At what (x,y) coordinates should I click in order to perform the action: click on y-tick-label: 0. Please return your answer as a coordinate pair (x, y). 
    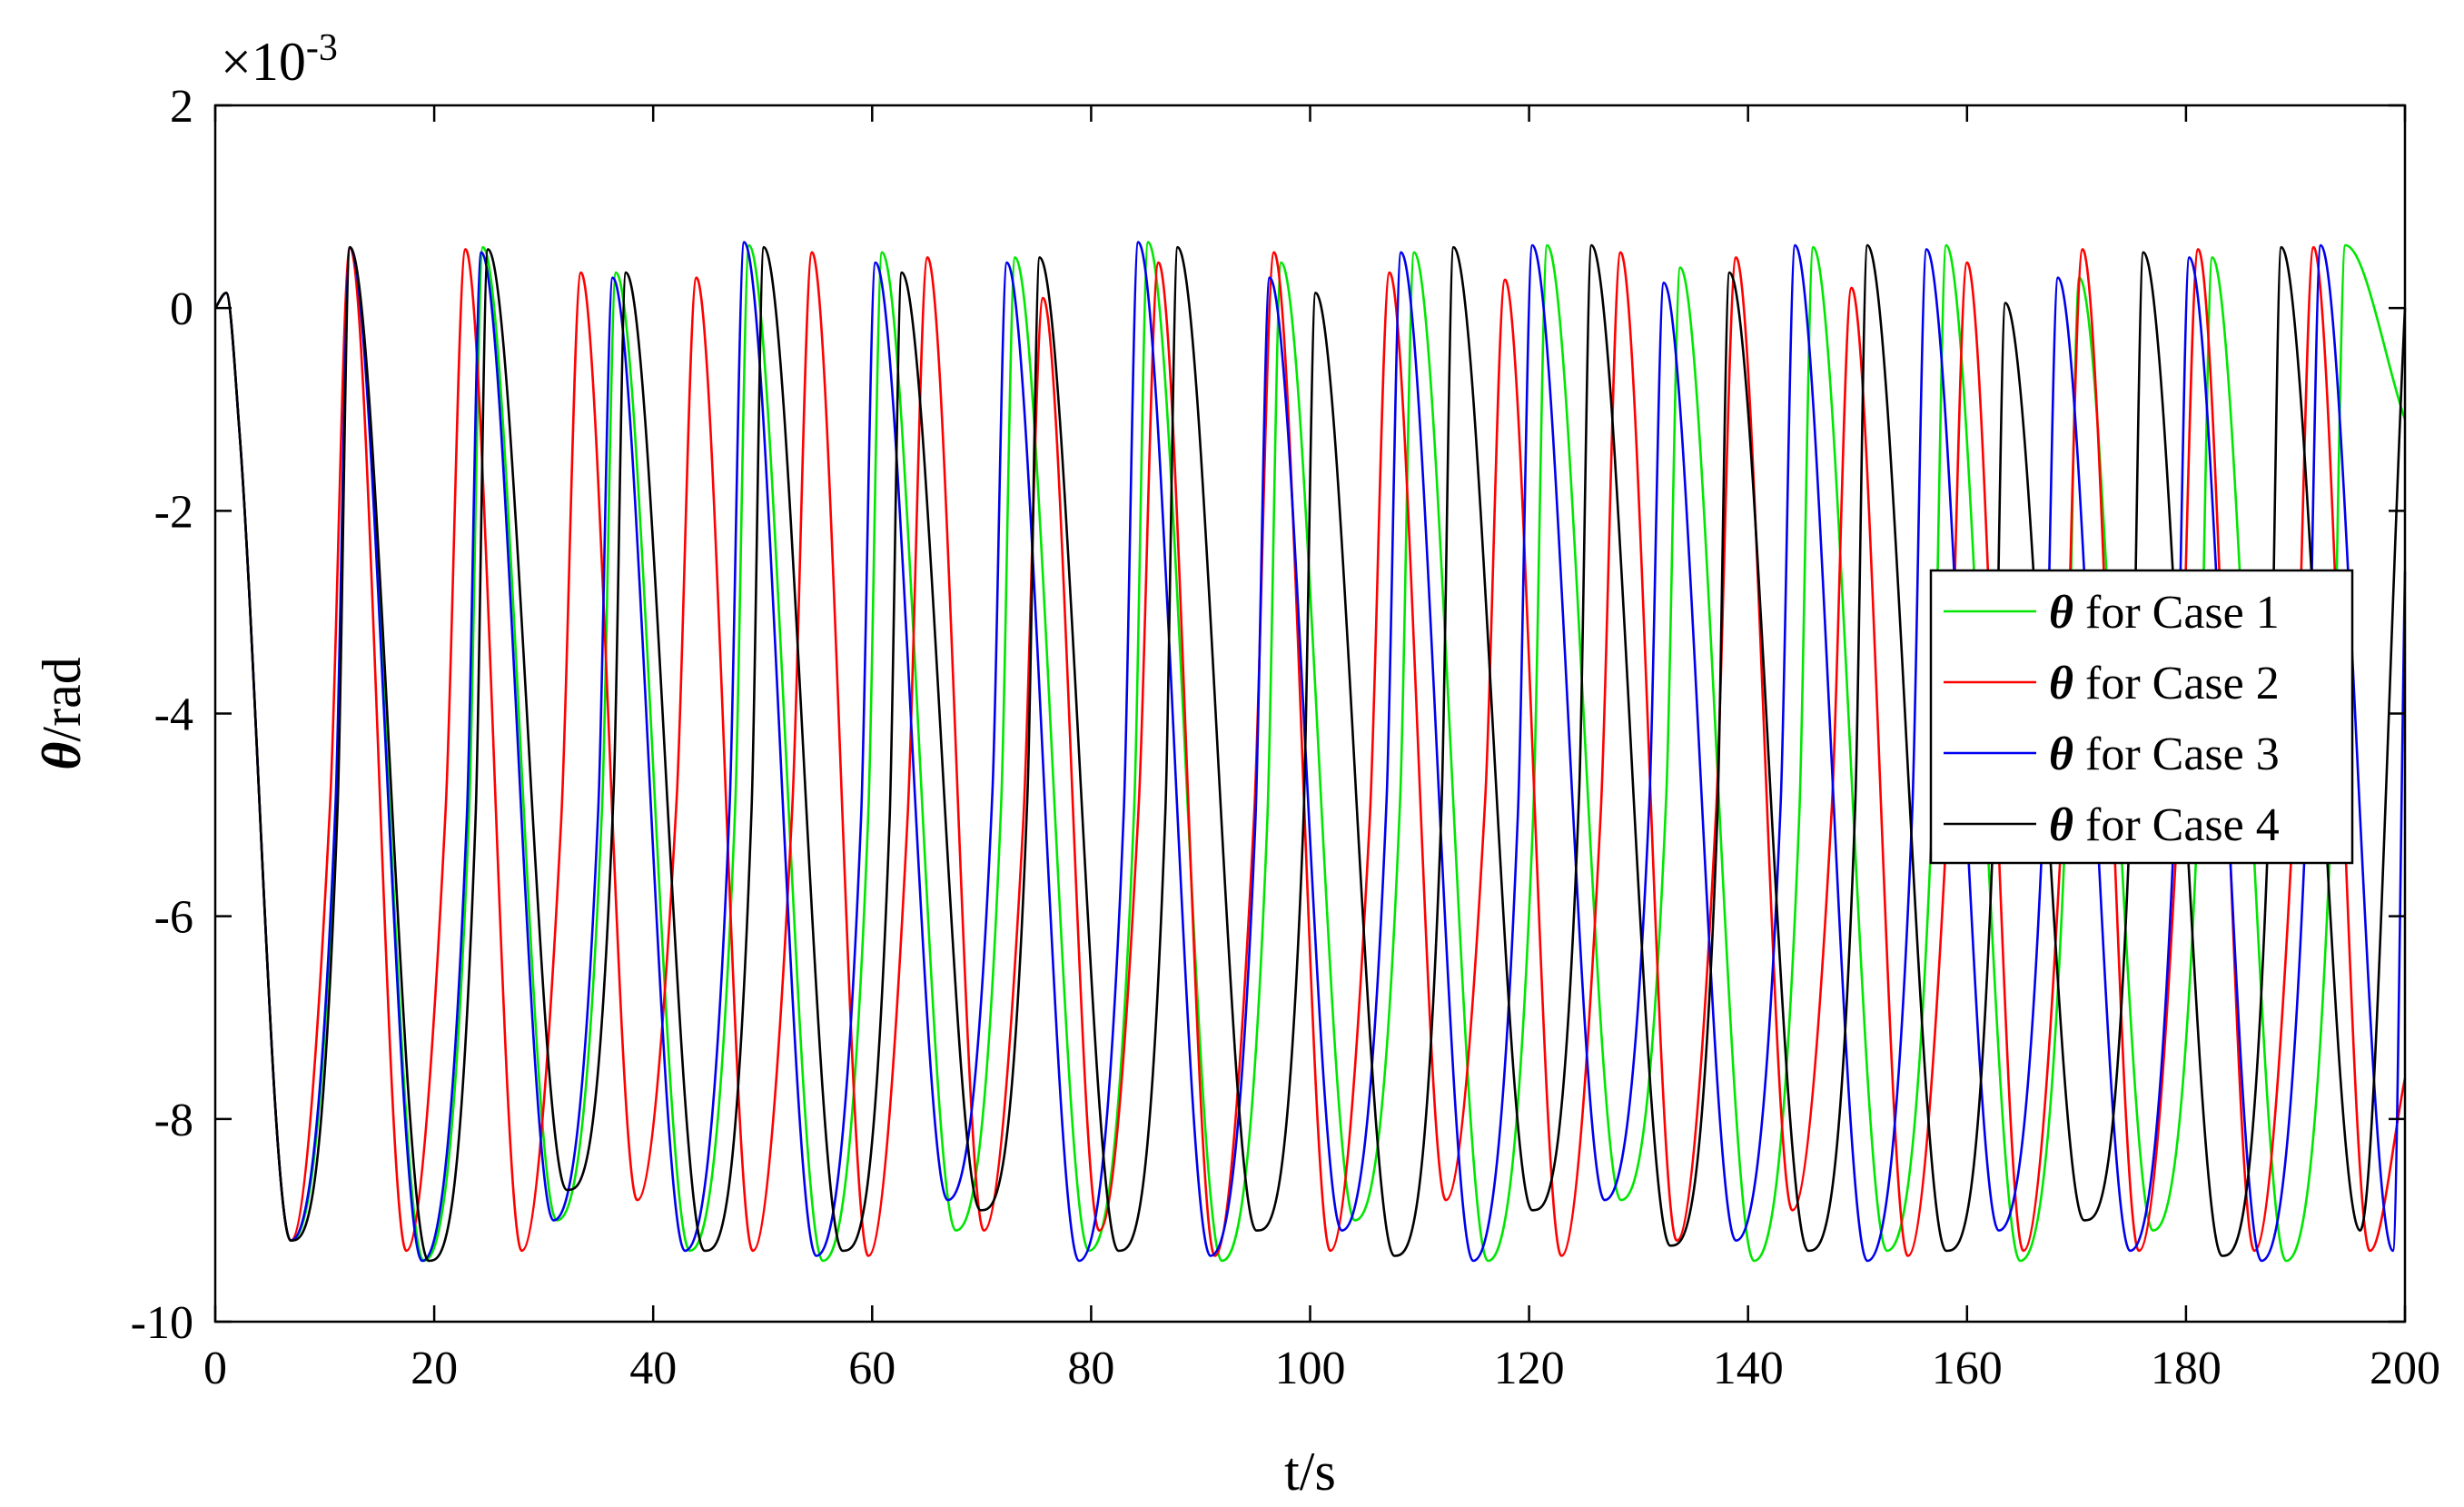
    Looking at the image, I should click on (181, 309).